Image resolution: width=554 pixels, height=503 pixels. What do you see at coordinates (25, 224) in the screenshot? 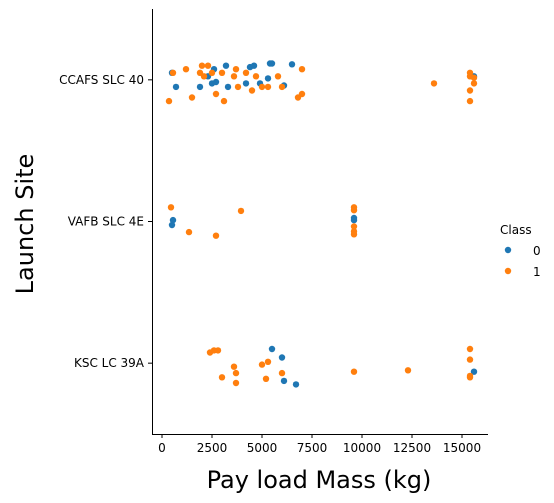
I see `y-axis-title: Launch Site` at bounding box center [25, 224].